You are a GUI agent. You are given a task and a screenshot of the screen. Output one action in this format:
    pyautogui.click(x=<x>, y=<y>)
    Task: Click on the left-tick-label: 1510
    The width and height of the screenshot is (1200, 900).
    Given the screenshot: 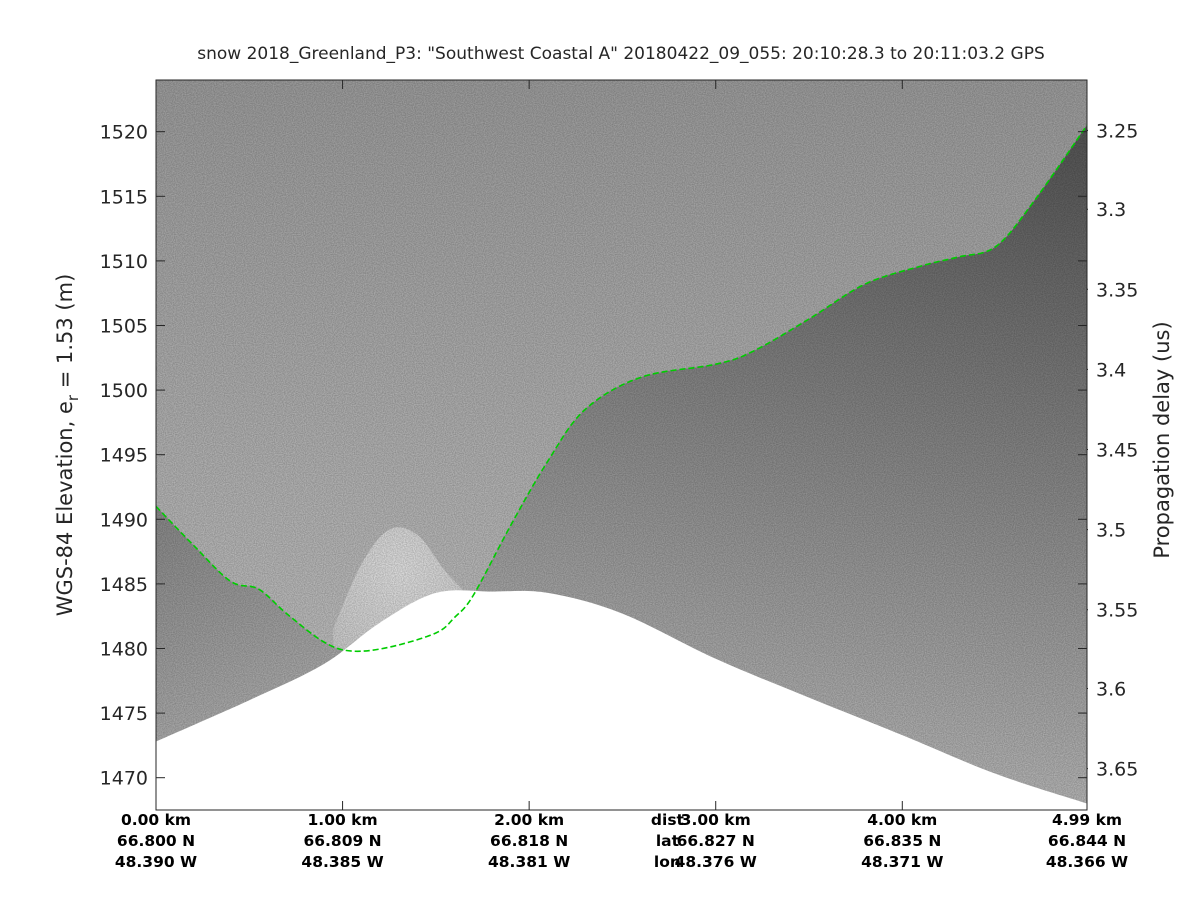 What is the action you would take?
    pyautogui.click(x=124, y=262)
    